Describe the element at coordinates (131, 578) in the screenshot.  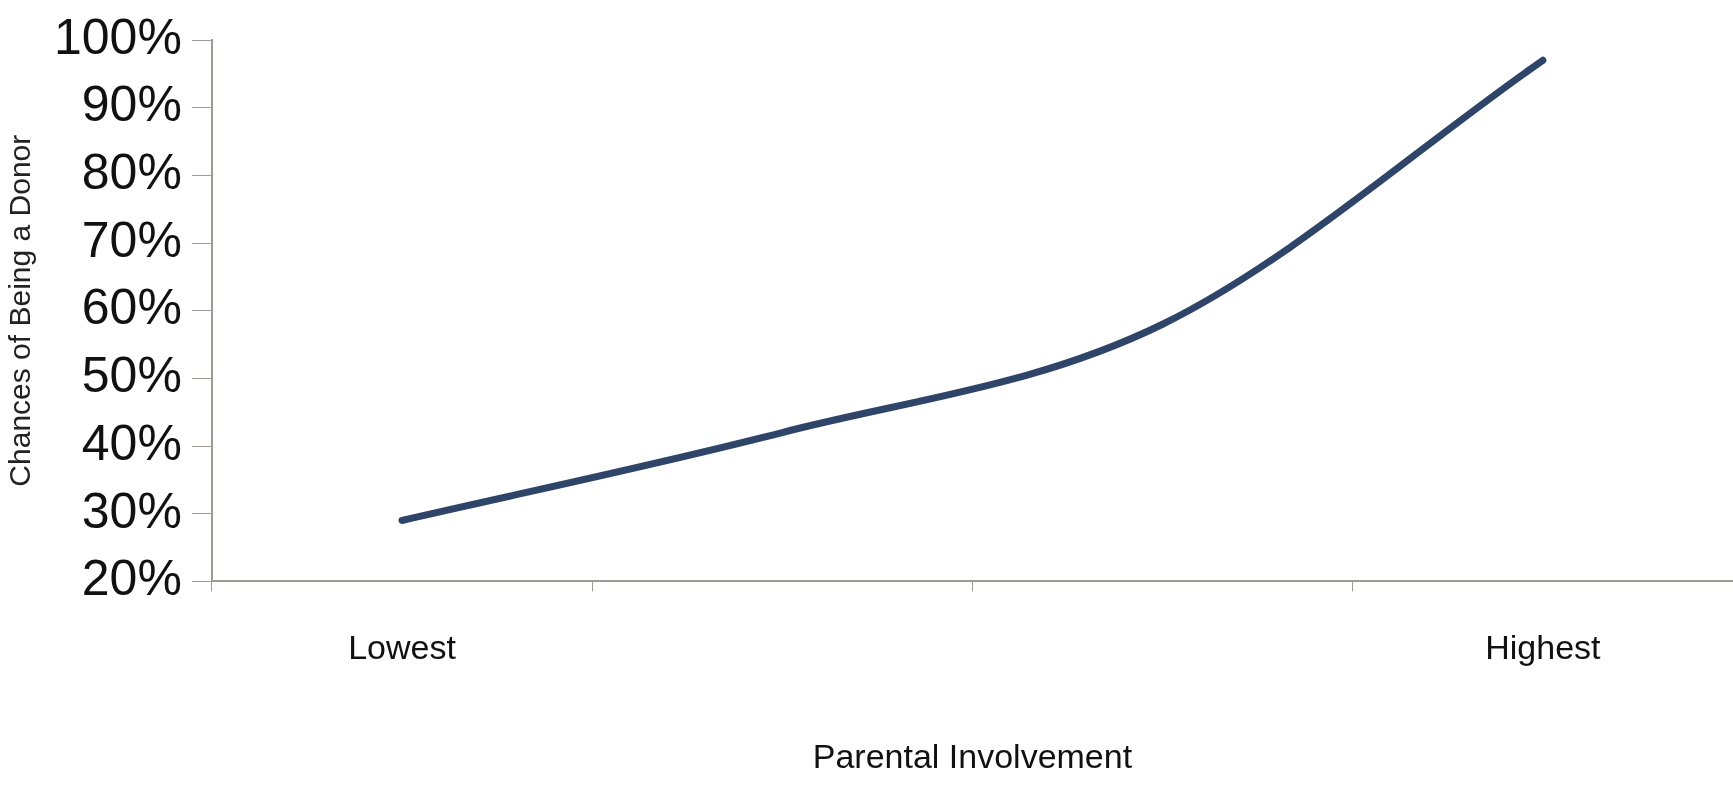
I see `y-tick-label: 20%` at that location.